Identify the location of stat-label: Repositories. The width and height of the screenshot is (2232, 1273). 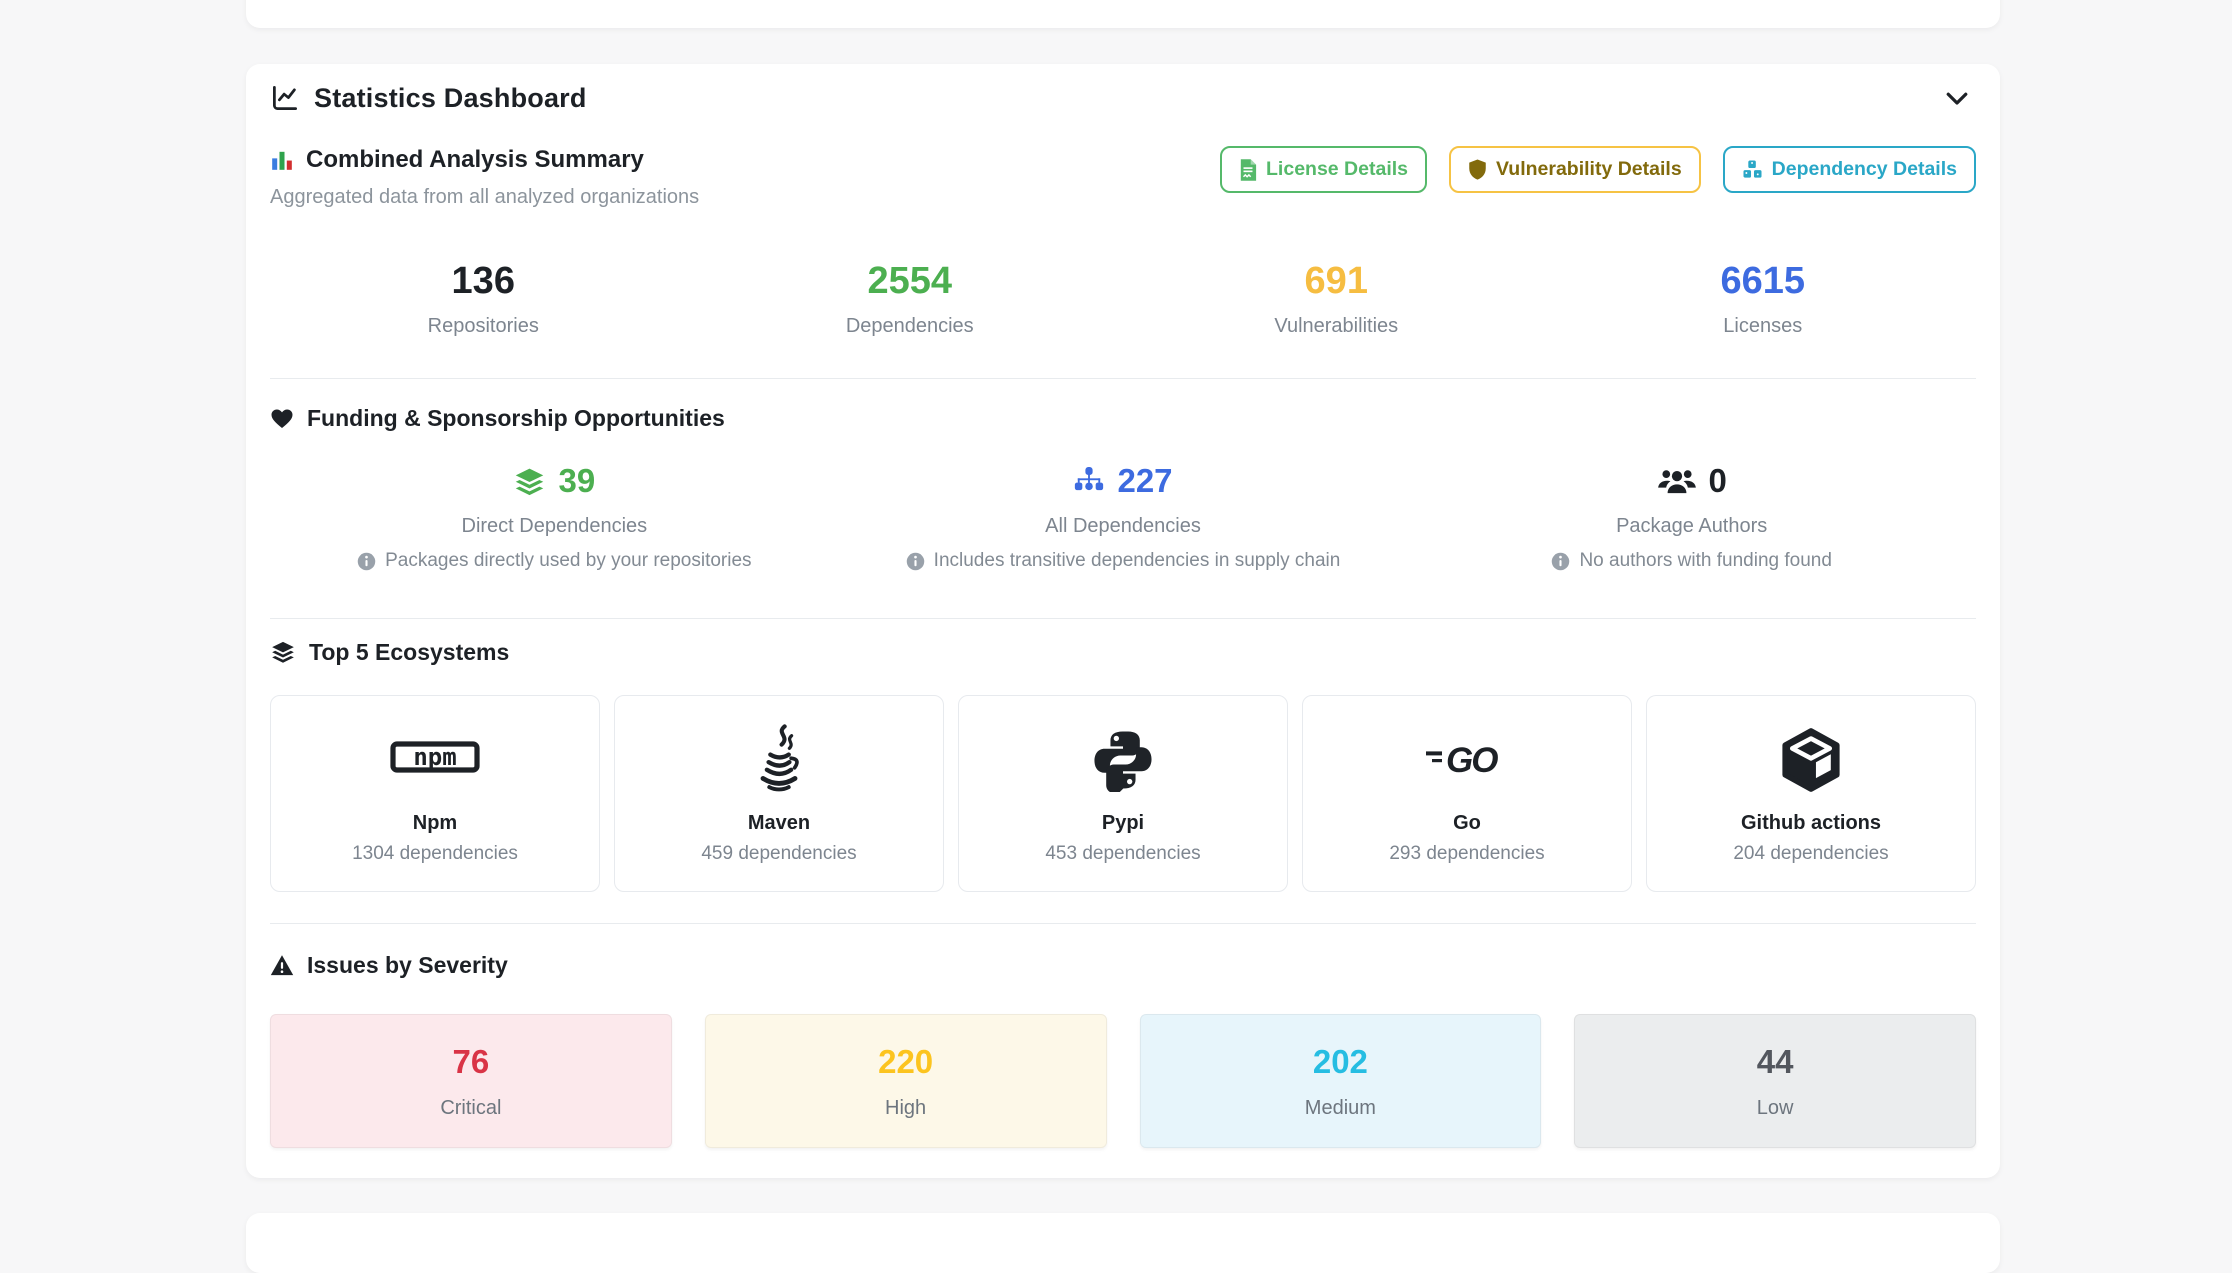
(483, 326).